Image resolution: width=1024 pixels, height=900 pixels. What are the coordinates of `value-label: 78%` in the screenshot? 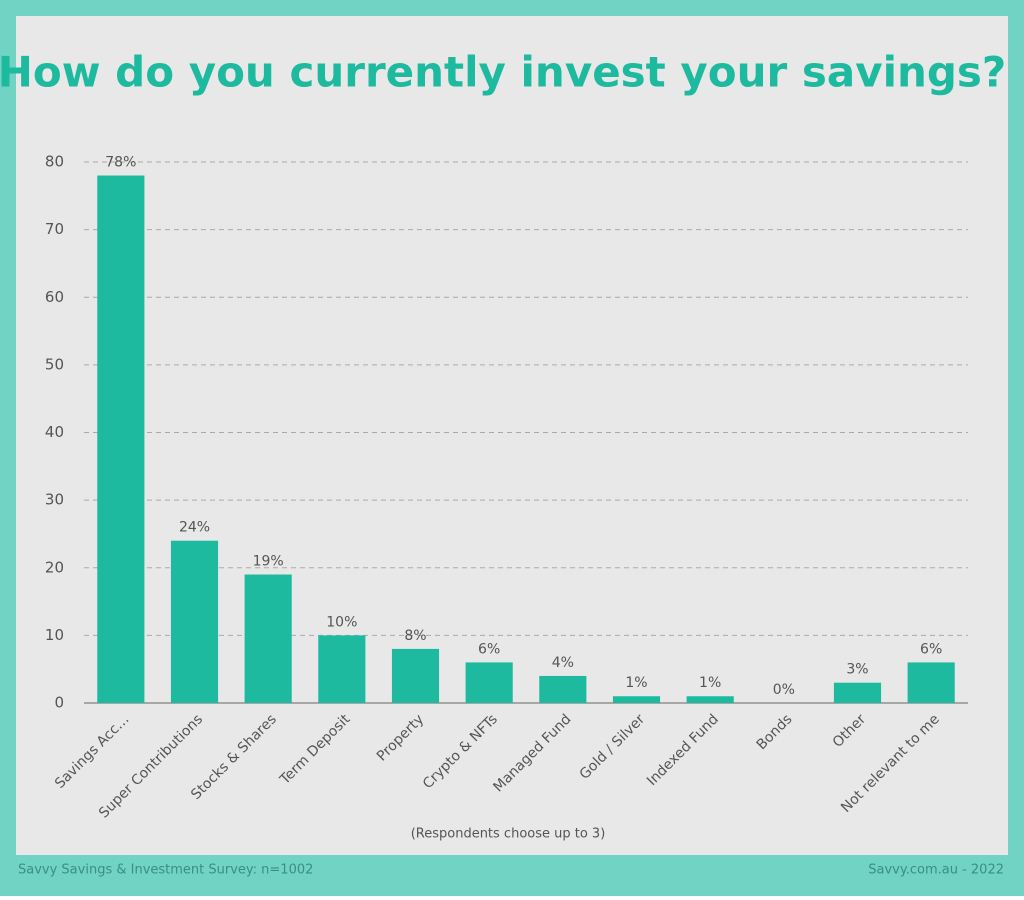 It's located at (120, 163).